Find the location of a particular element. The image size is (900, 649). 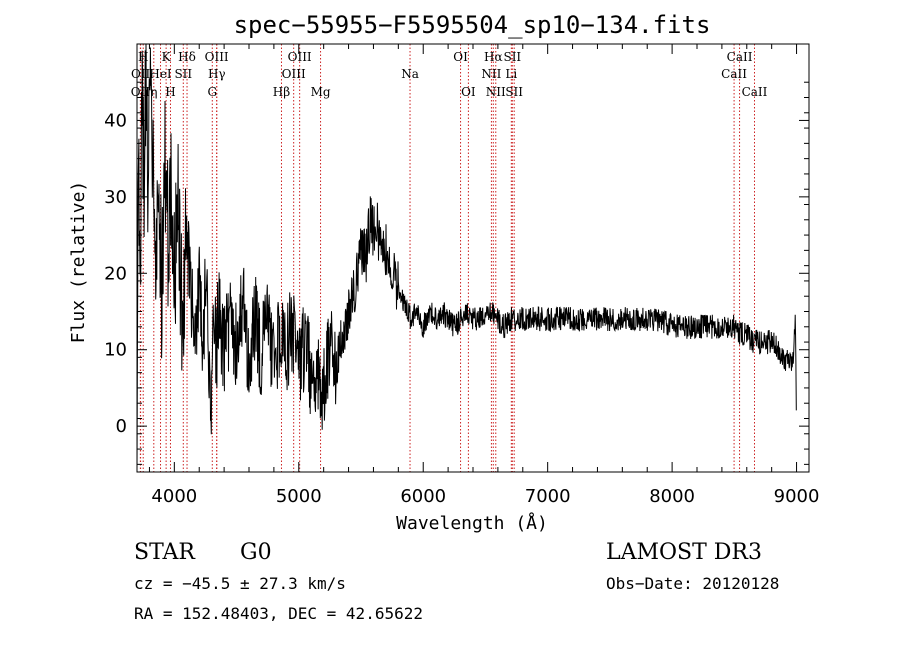

spectral-line-label: Mg is located at coordinates (321, 92).